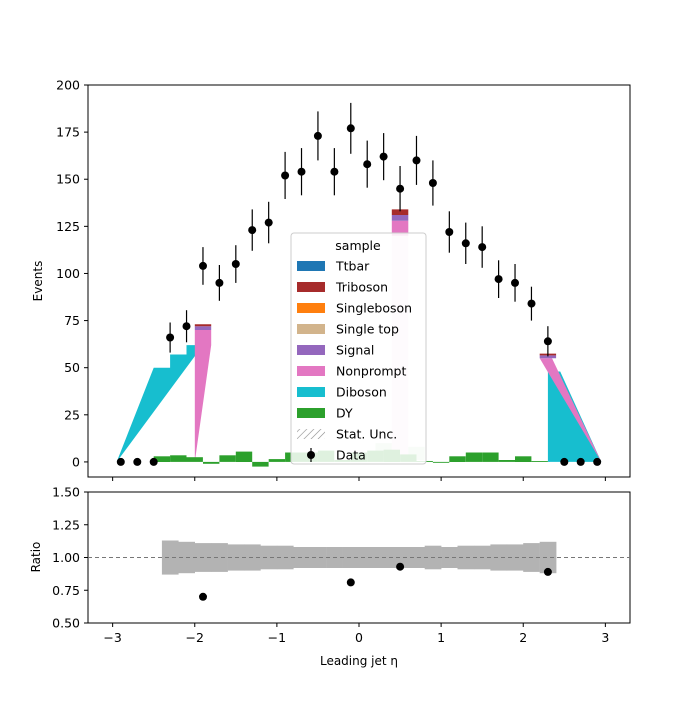 The width and height of the screenshot is (700, 704). Describe the element at coordinates (311, 266) in the screenshot. I see `legend-swatch-ttbar` at that location.